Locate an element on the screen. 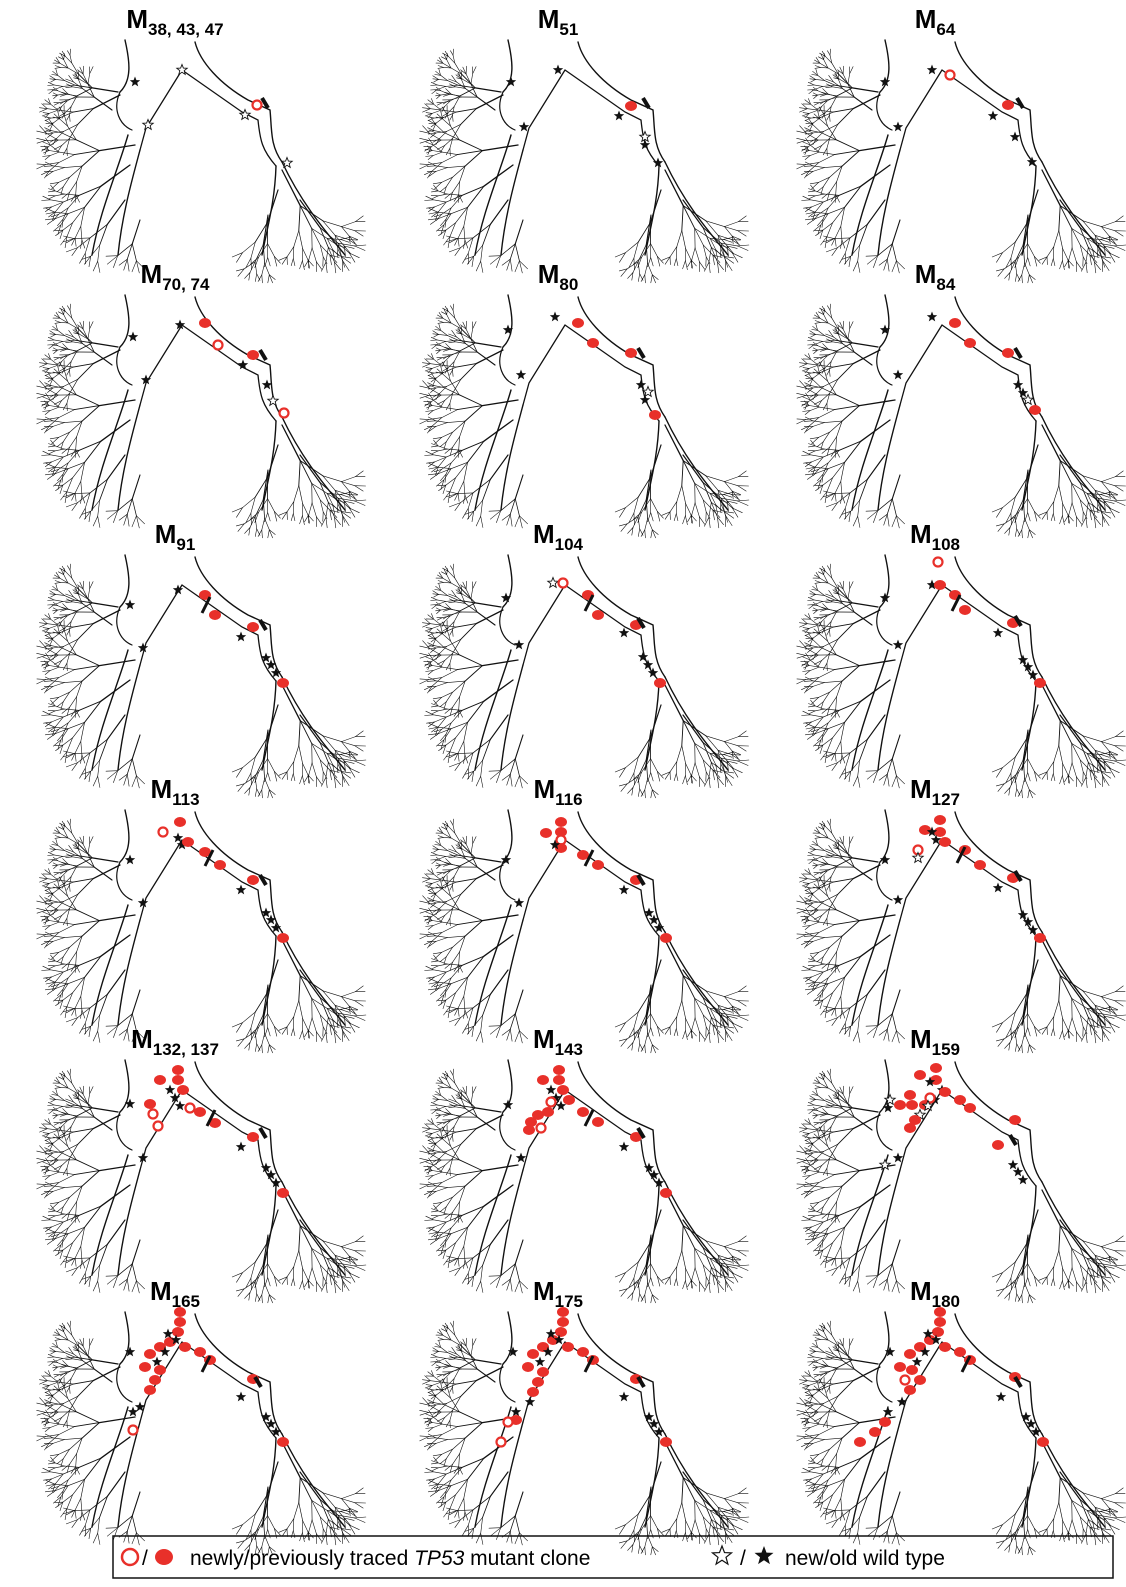 This screenshot has height=1587, width=1126. panel: M51 is located at coordinates (584, 144).